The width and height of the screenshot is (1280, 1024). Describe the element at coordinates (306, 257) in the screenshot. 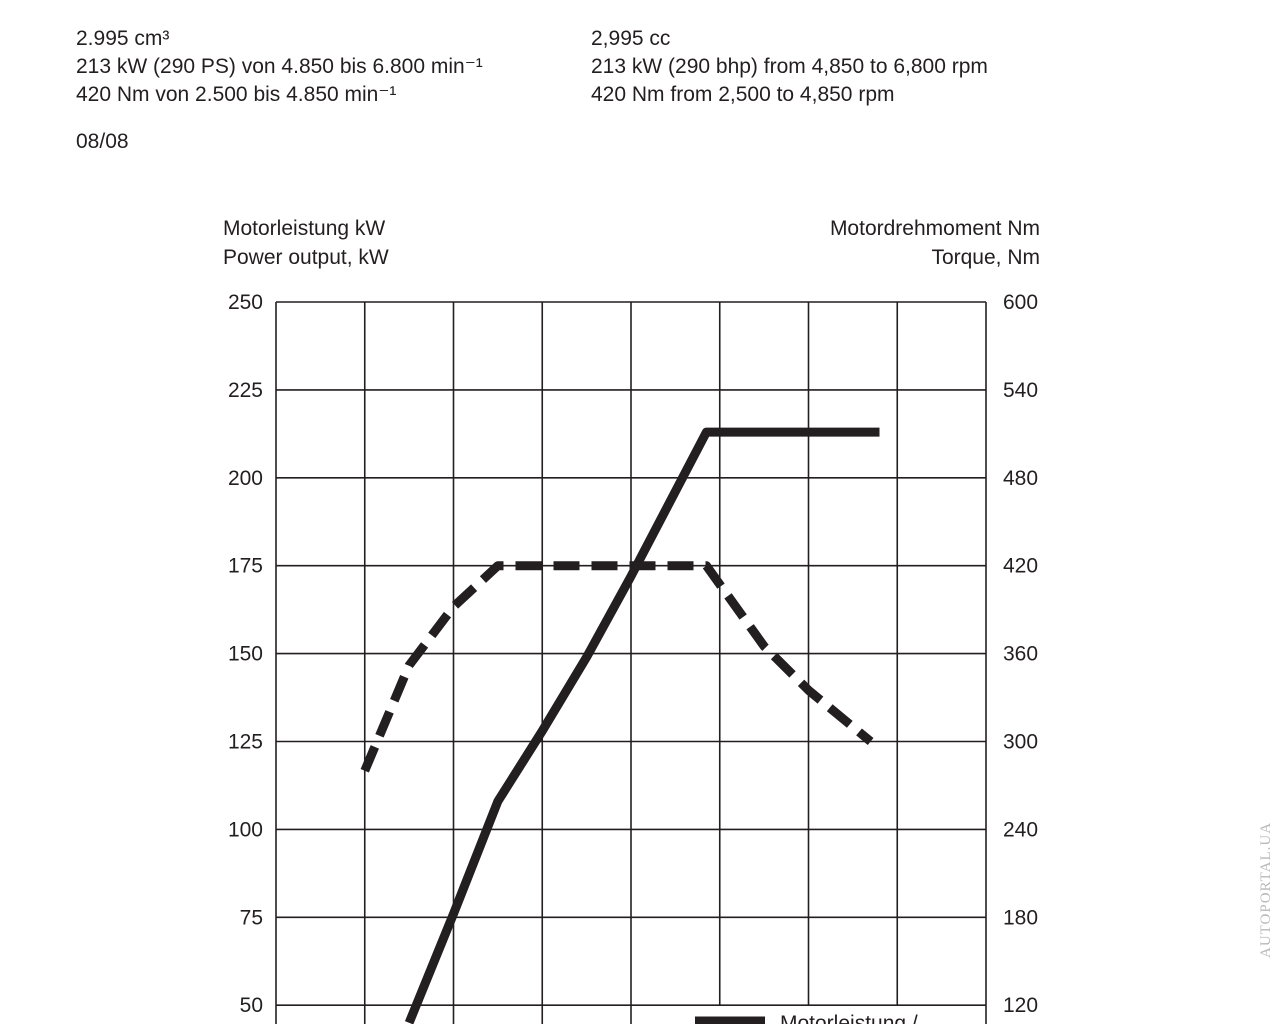

I see `y-axis-title: Power output, kW` at that location.